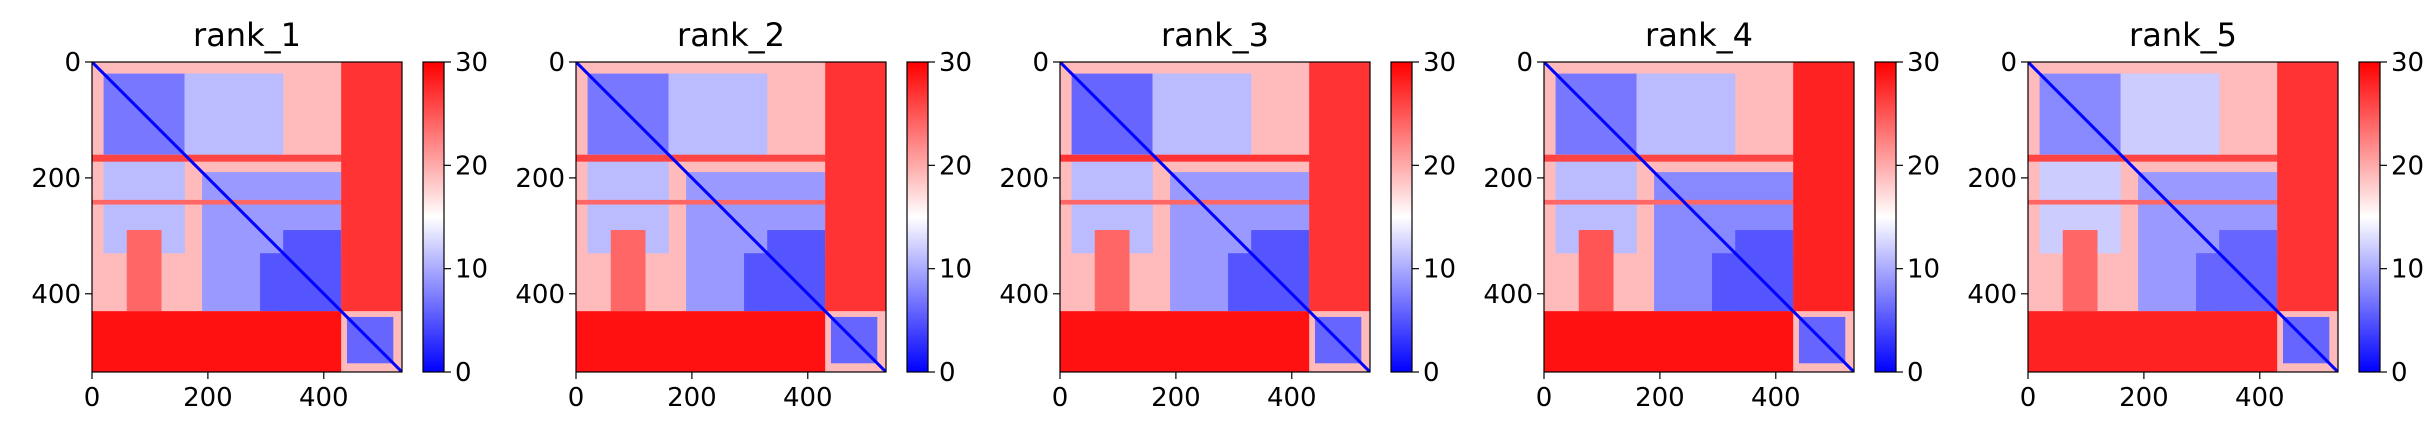 This screenshot has height=438, width=2435. Describe the element at coordinates (247, 35) in the screenshot. I see `chart-title: rank_1` at that location.